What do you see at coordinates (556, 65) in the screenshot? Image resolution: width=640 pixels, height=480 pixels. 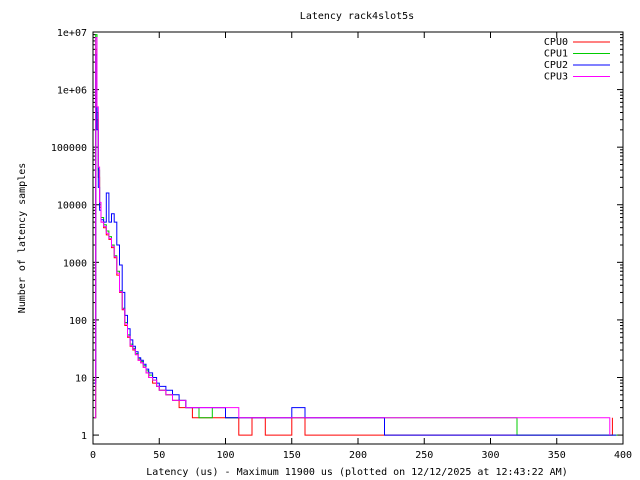 I see `legend-label: CPU2` at bounding box center [556, 65].